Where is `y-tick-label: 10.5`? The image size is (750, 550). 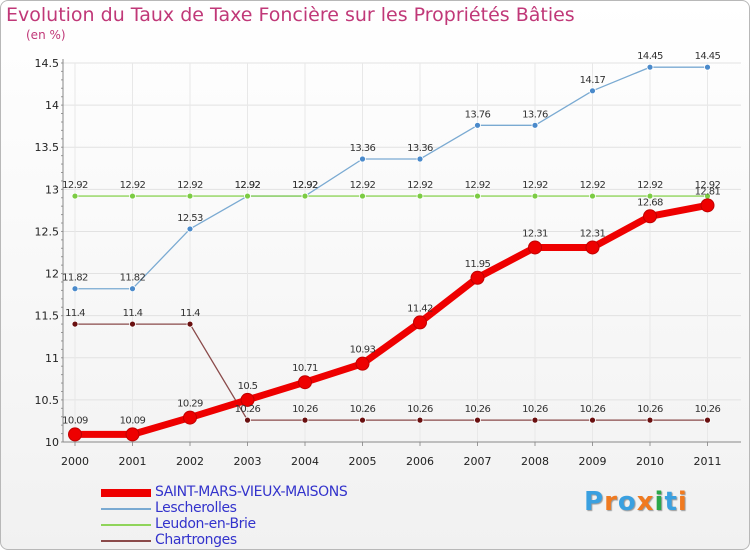 y-tick-label: 10.5 is located at coordinates (47, 400).